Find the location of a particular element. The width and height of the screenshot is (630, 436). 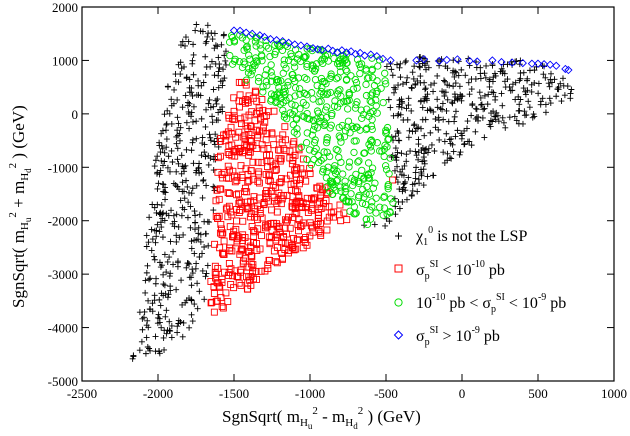

x-tick-label: 500 is located at coordinates (538, 393).